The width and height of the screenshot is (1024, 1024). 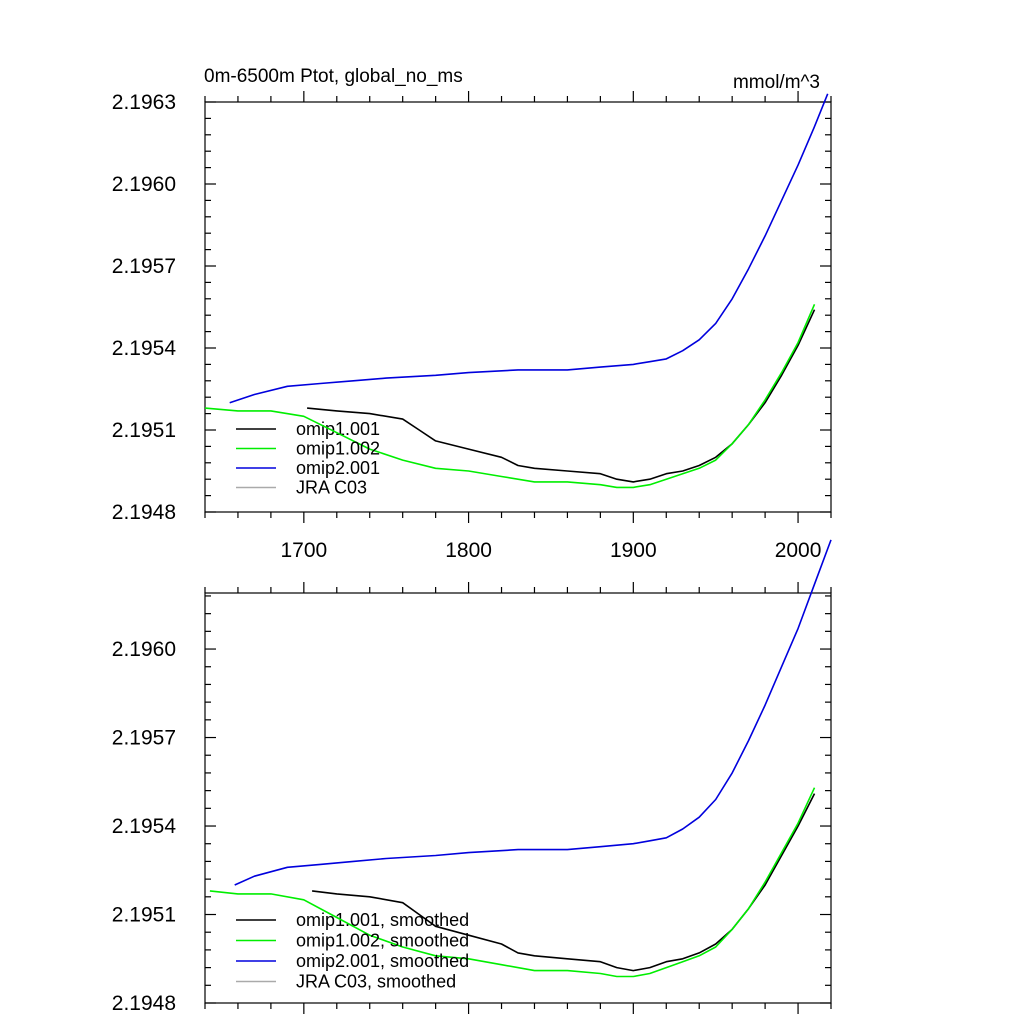 What do you see at coordinates (376, 982) in the screenshot?
I see `bottom-legend-label-4: JRA C03, smoothed` at bounding box center [376, 982].